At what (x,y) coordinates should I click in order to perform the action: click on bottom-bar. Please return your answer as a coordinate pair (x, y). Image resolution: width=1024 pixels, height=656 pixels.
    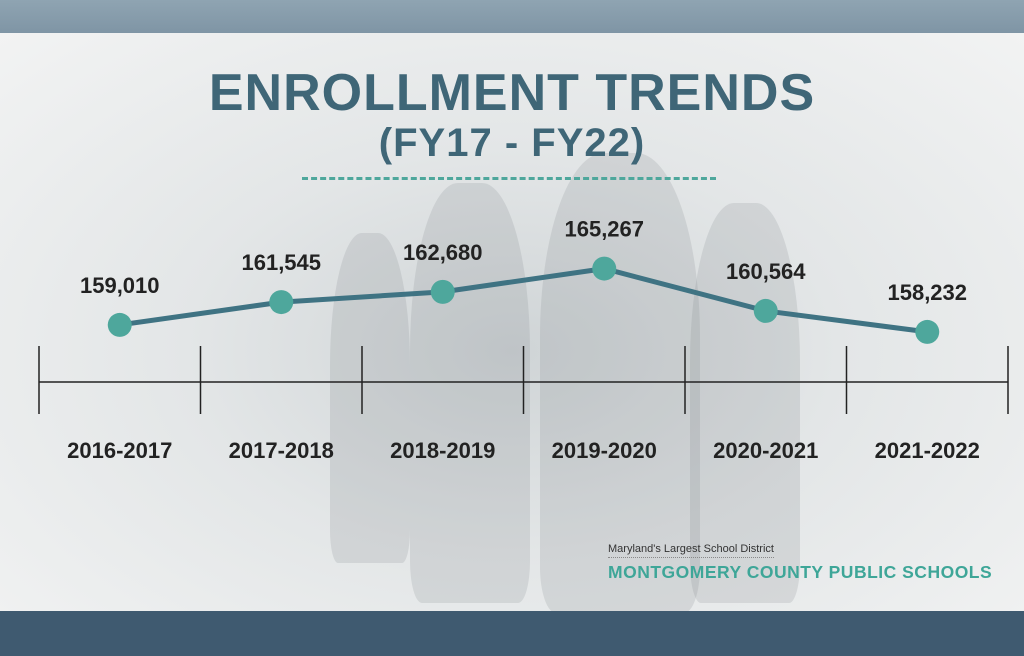
    Looking at the image, I should click on (512, 633).